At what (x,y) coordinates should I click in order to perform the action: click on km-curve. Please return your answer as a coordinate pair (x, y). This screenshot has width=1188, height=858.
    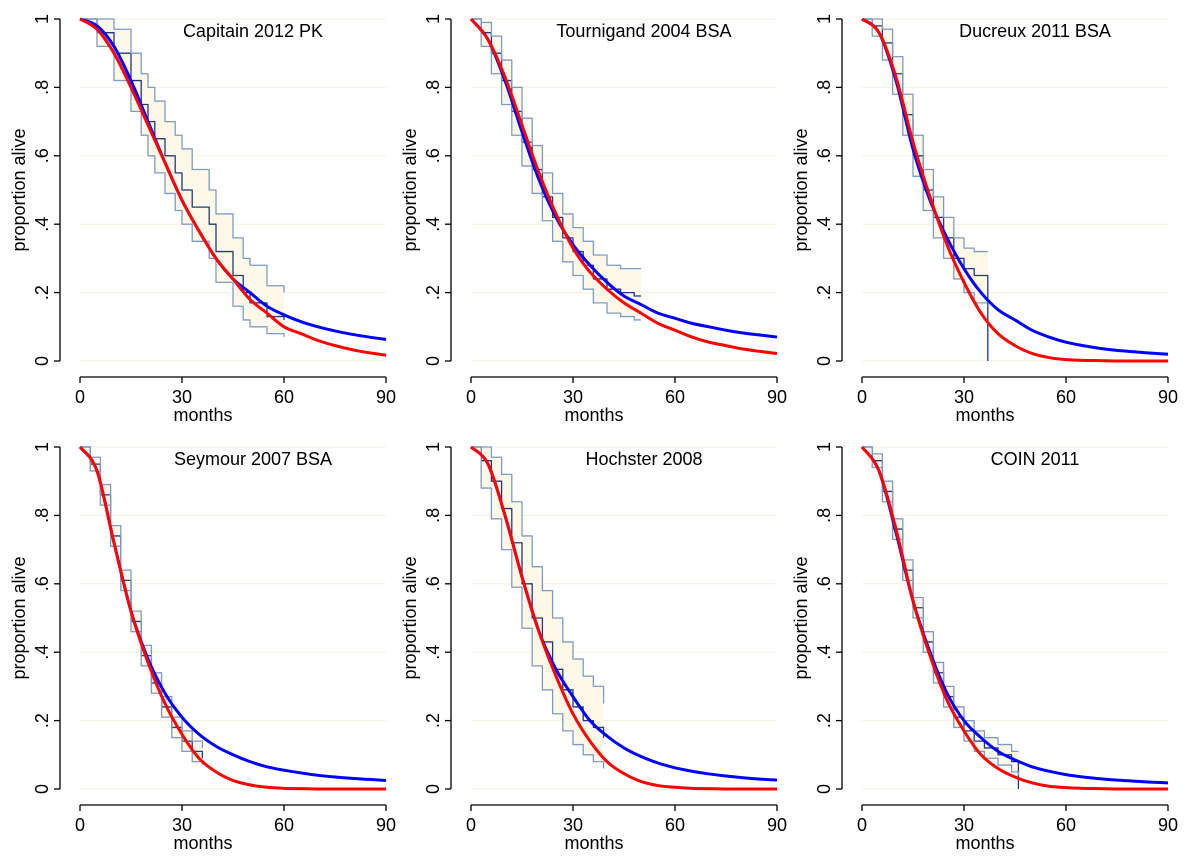
    Looking at the image, I should click on (142, 602).